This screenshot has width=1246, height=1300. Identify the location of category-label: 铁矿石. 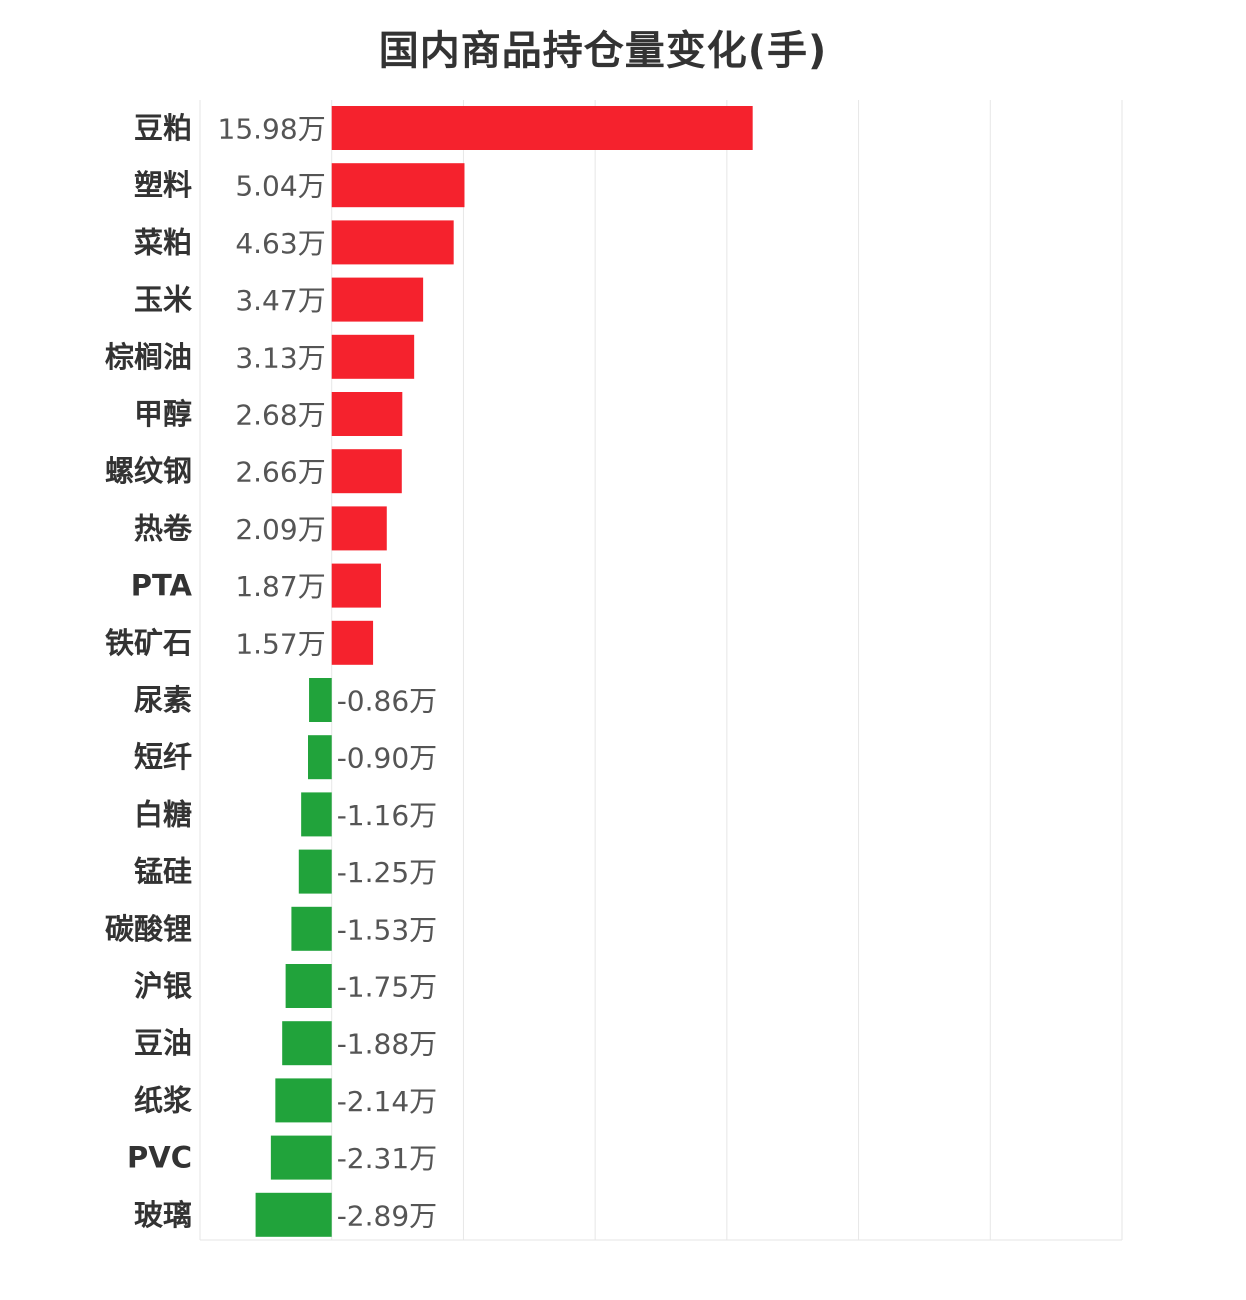
(148, 643).